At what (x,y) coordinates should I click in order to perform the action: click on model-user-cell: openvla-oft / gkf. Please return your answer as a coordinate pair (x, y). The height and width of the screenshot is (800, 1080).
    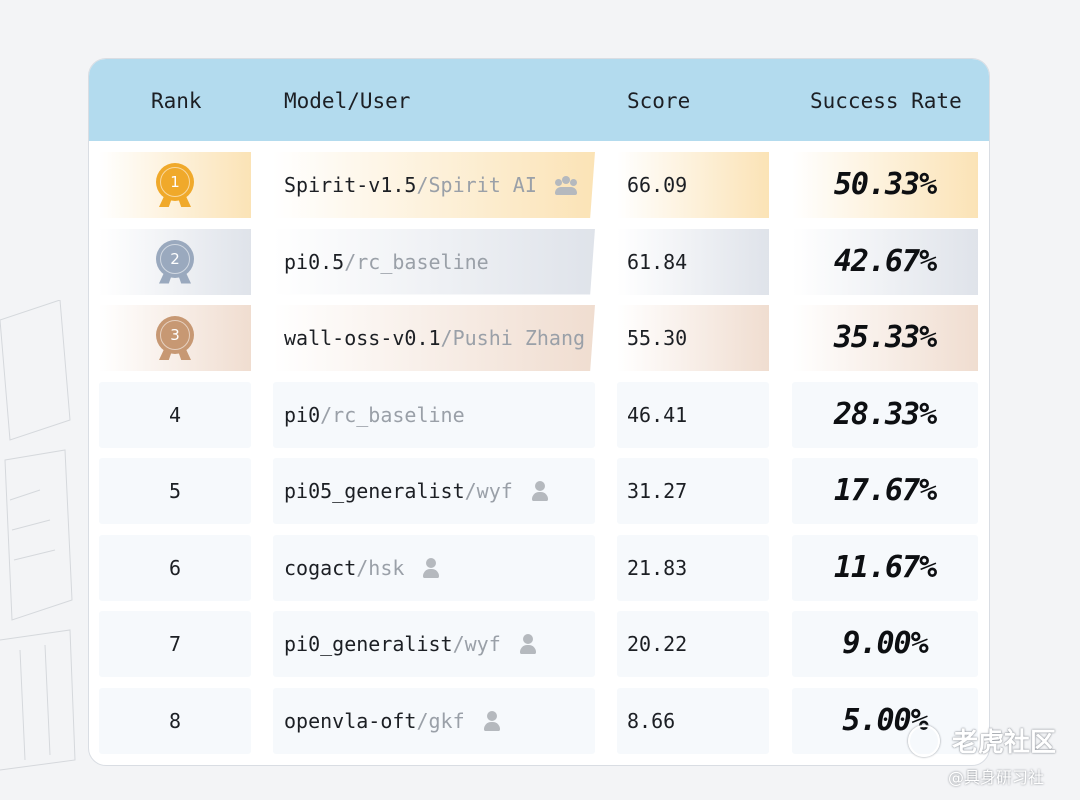
    Looking at the image, I should click on (434, 720).